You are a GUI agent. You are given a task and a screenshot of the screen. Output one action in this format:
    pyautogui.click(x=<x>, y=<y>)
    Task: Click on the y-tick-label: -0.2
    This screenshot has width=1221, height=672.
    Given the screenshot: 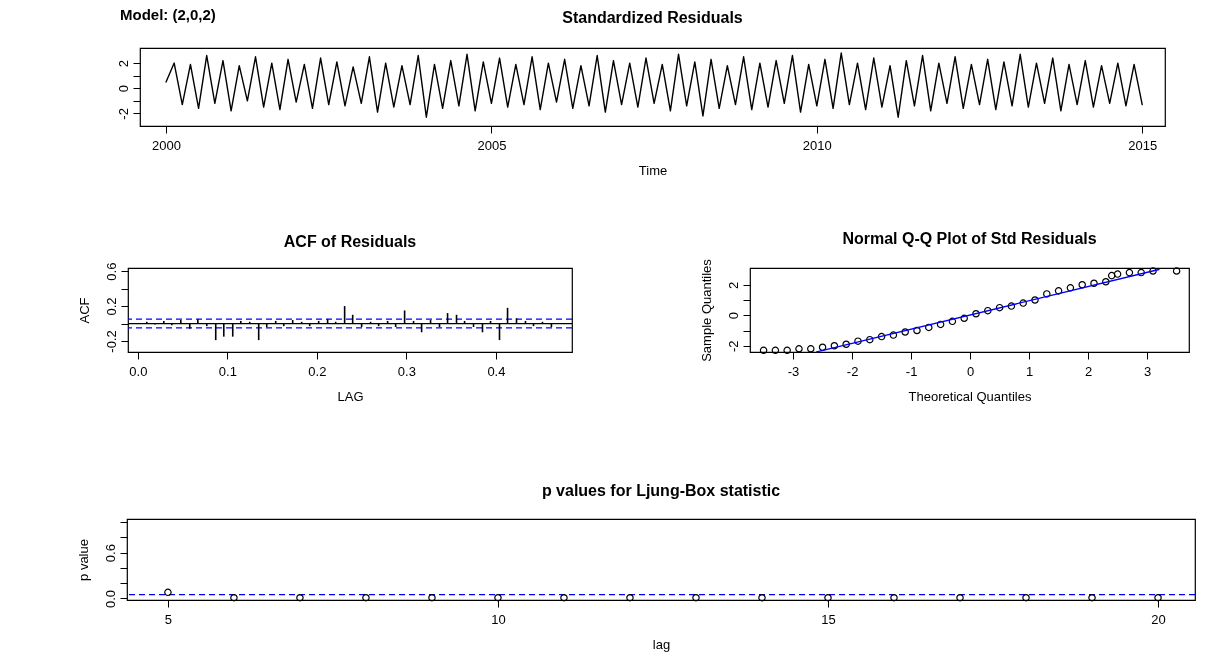 What is the action you would take?
    pyautogui.click(x=111, y=341)
    